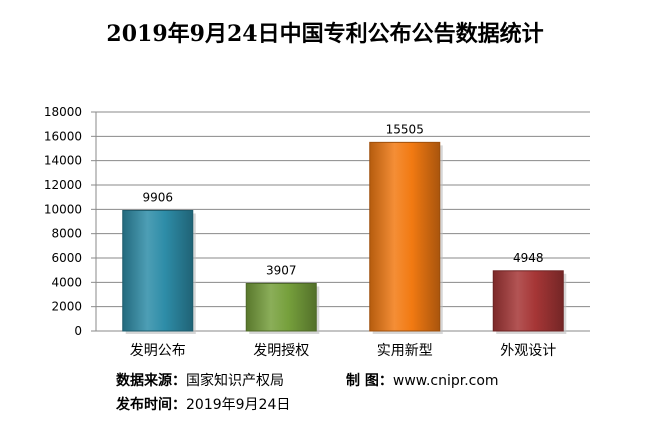 This screenshot has width=650, height=428. I want to click on maker-value: www.cnipr.com, so click(446, 381).